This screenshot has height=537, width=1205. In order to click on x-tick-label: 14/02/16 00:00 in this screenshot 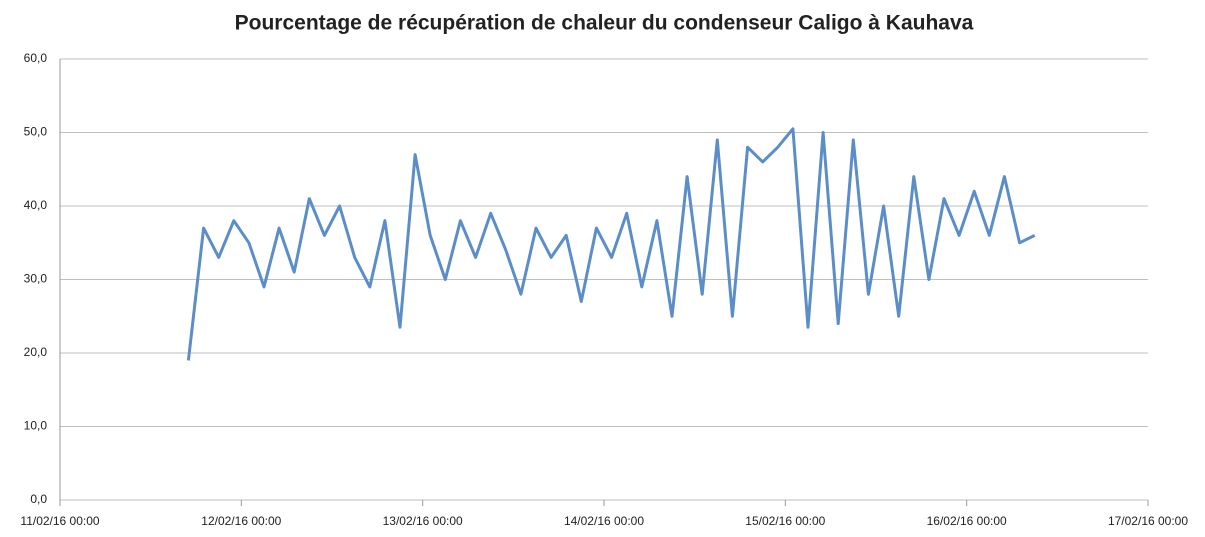, I will do `click(604, 521)`.